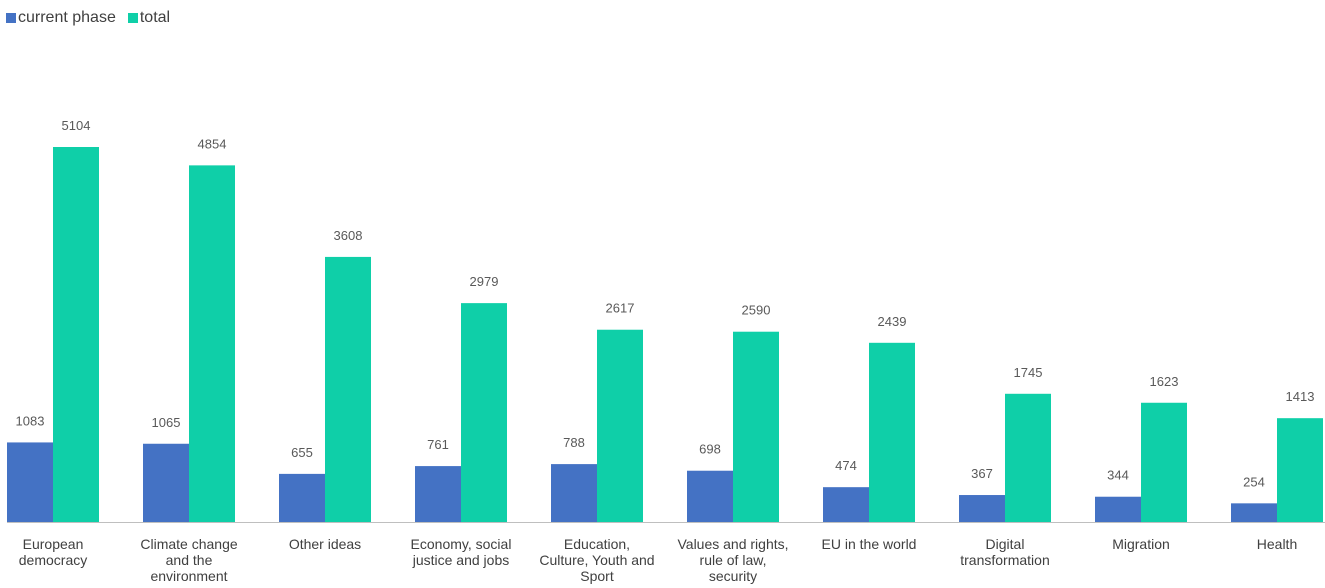 This screenshot has height=588, width=1325. I want to click on data-label-total-6: 2439, so click(892, 321).